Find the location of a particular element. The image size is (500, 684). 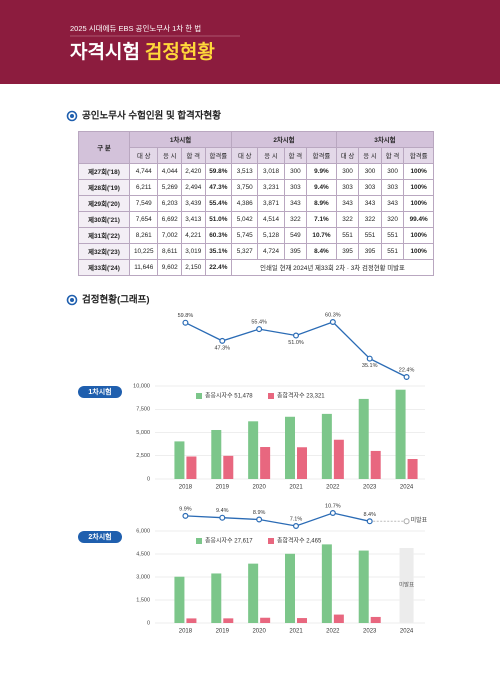

cell: 3,019 is located at coordinates (193, 251).